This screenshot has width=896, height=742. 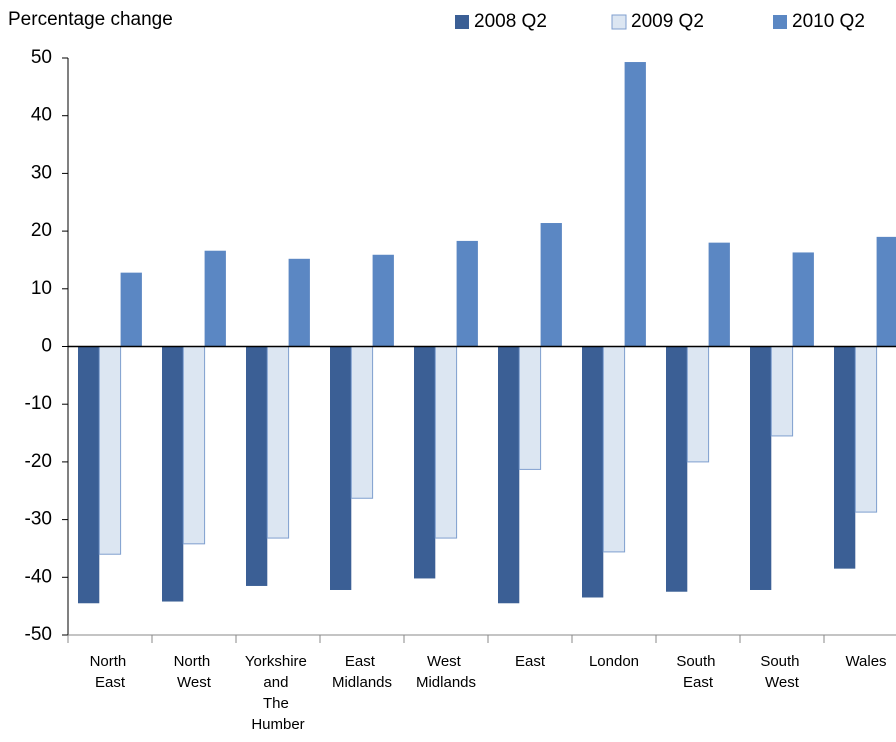 I want to click on y-tick-label: 0, so click(x=46, y=346).